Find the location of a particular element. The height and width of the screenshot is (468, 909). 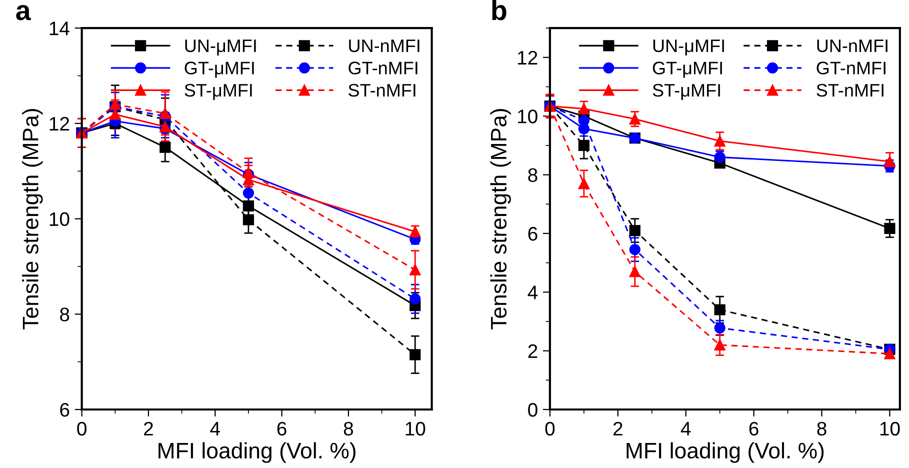

y-tick-label: 2 is located at coordinates (533, 351).